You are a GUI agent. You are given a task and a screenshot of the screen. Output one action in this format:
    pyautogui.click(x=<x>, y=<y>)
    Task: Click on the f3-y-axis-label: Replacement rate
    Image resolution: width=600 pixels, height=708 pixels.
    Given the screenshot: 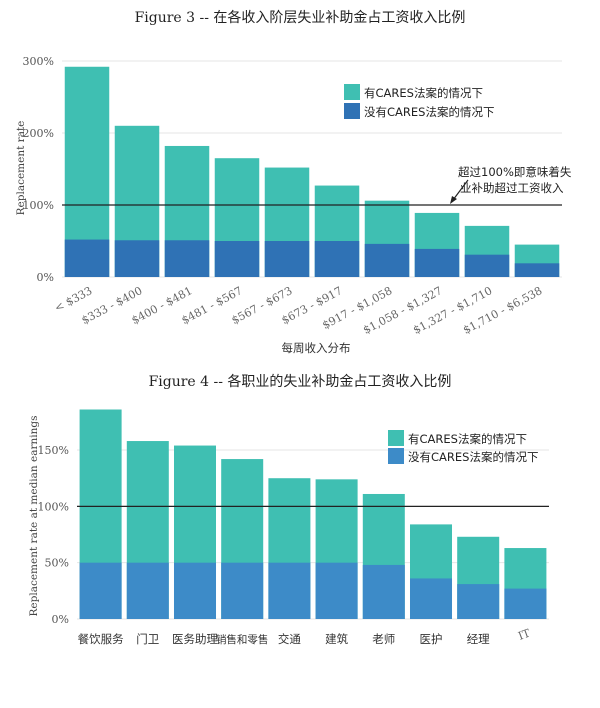 What is the action you would take?
    pyautogui.click(x=21, y=168)
    